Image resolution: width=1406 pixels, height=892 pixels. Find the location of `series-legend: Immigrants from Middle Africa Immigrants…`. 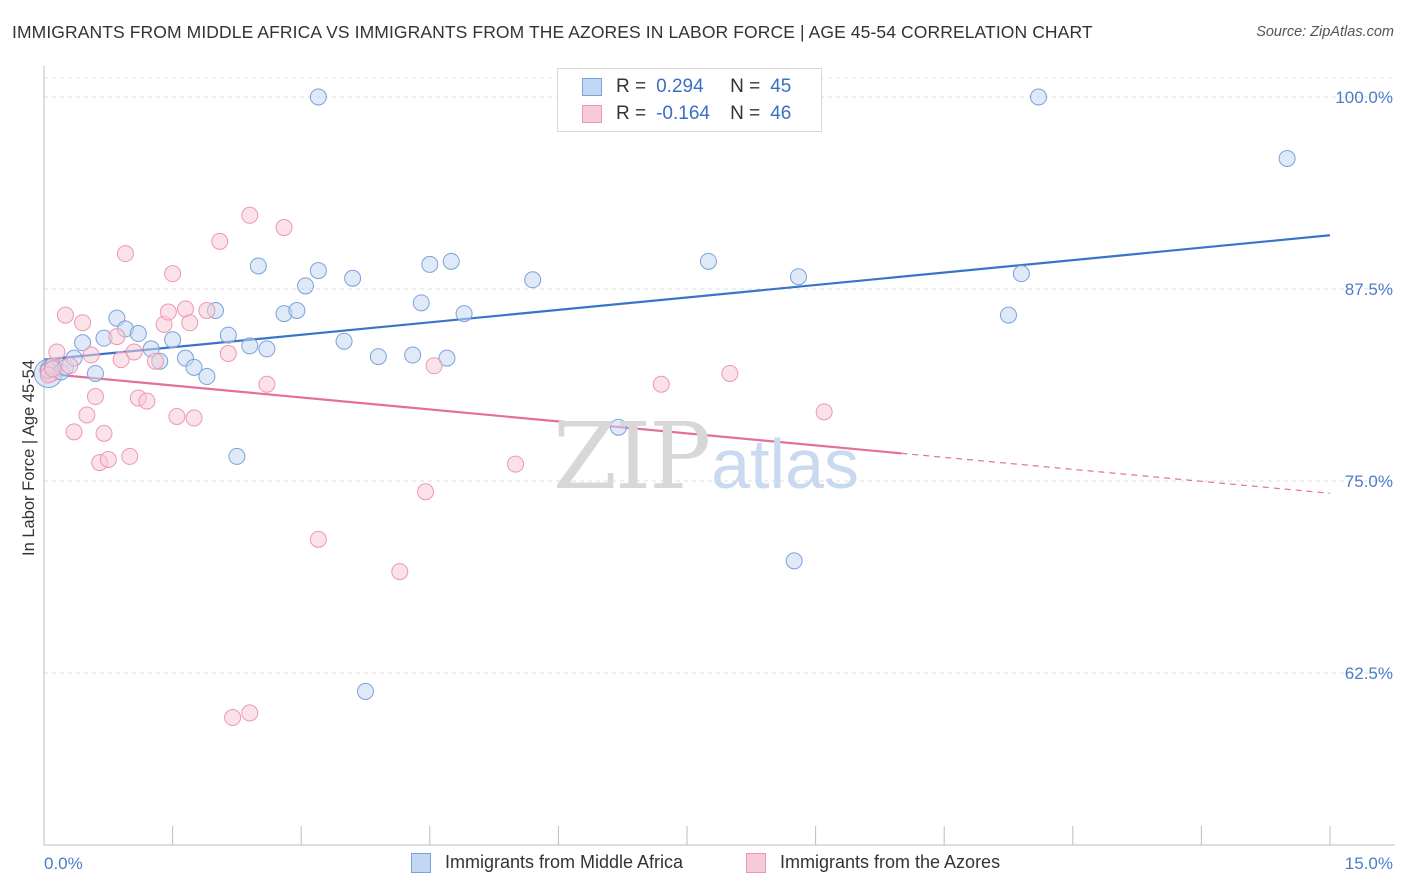

series-legend: Immigrants from Middle Africa Immigrants… is located at coordinates (703, 865).